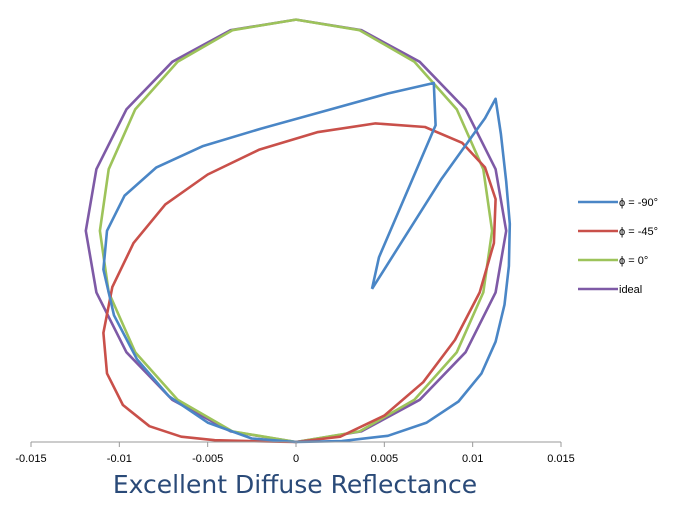  I want to click on x-tick-label: 0, so click(296, 459).